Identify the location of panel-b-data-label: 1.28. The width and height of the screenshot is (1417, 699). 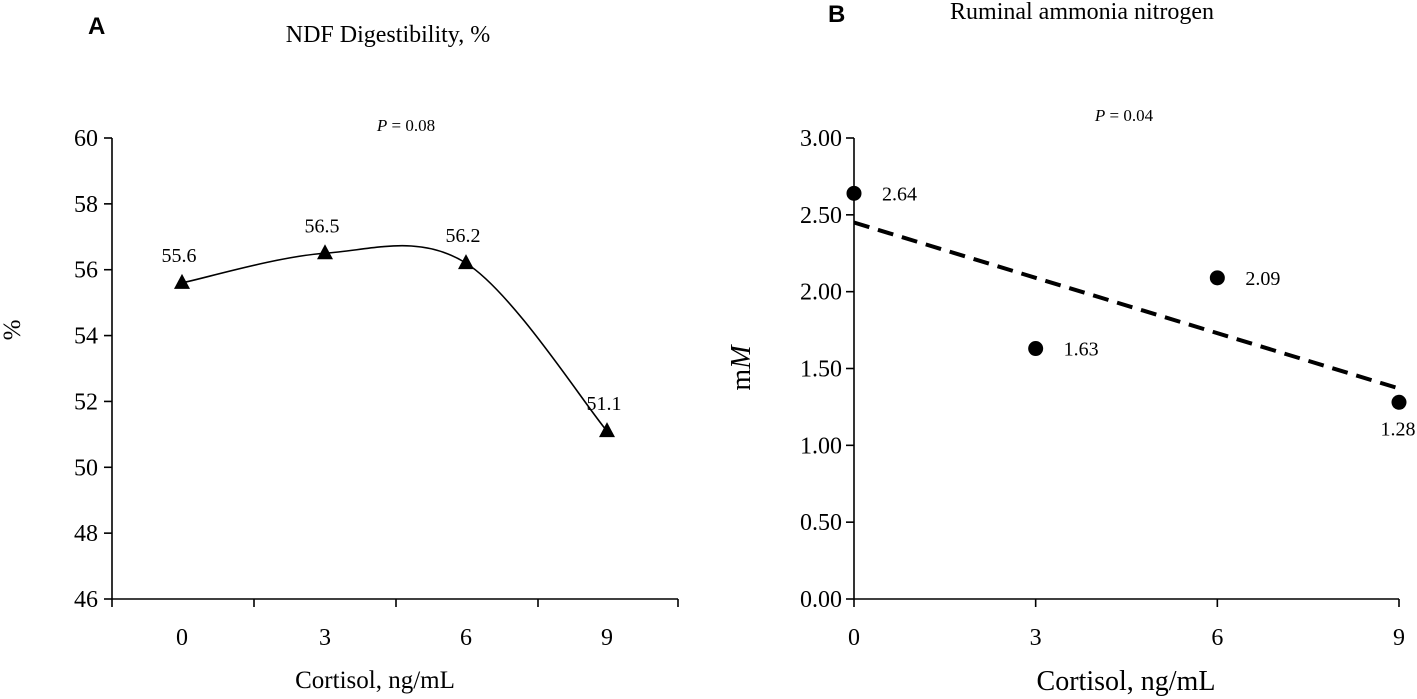
(1398, 429).